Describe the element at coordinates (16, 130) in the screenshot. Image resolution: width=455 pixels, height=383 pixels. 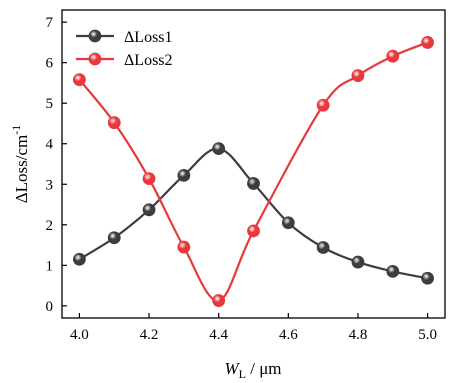
I see `y-axis-title-sup: -1` at that location.